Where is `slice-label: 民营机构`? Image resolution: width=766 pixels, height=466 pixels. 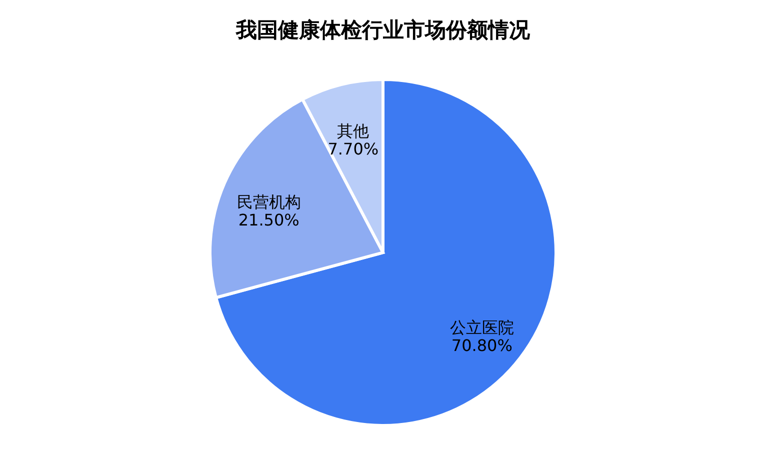 slice-label: 民营机构 is located at coordinates (268, 202).